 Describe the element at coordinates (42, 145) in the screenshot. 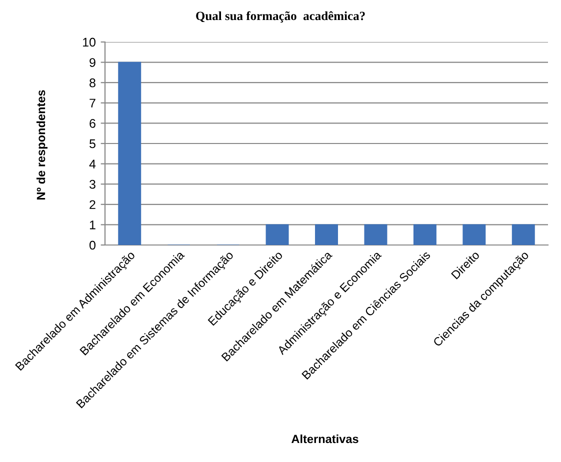

I see `y-axis-title: Nº de respondentes` at that location.